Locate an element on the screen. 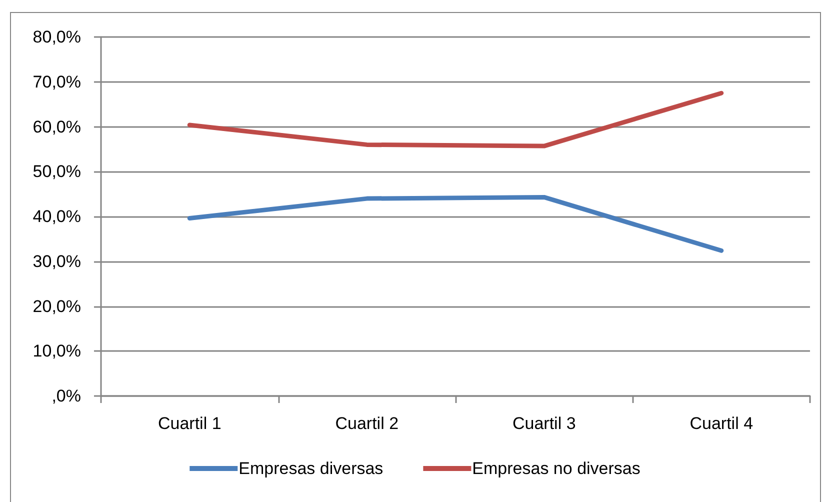  legend-label: Empresas diversas is located at coordinates (311, 468).